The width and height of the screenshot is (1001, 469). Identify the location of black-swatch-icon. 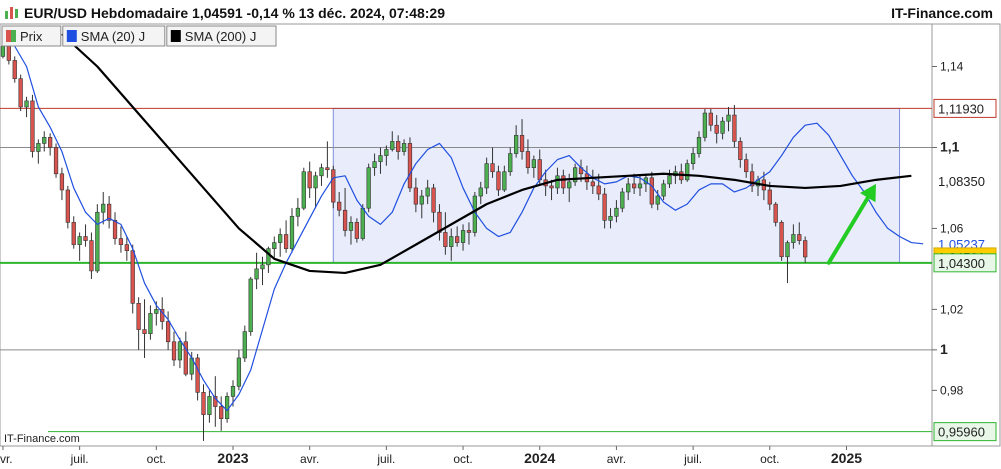
(175, 36).